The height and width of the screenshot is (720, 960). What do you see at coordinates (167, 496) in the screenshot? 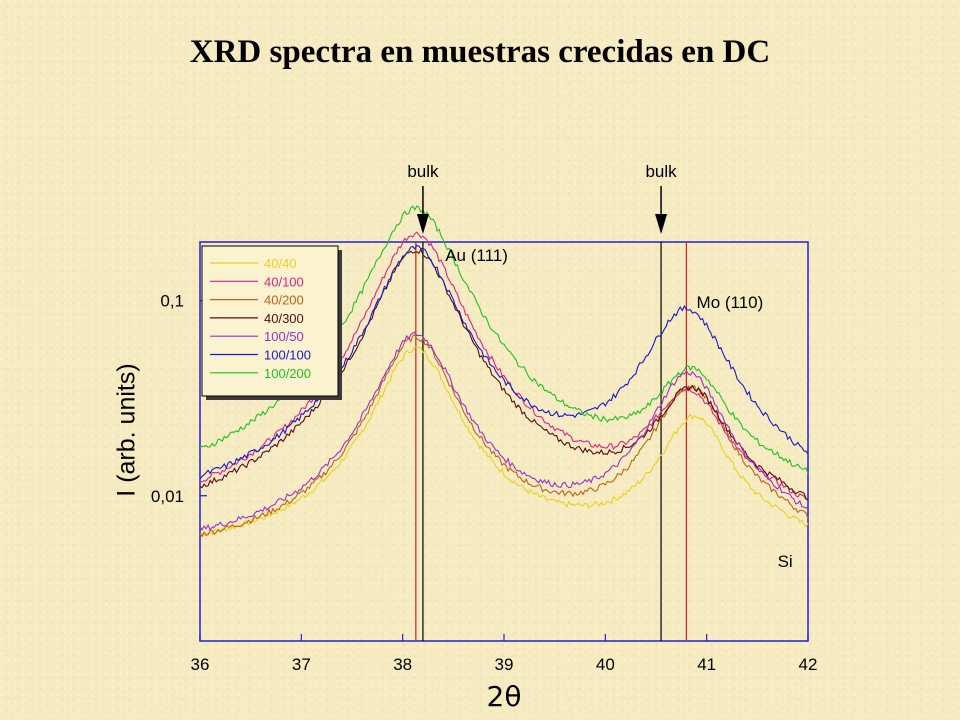
I see `y-tick-label: 0,01` at bounding box center [167, 496].